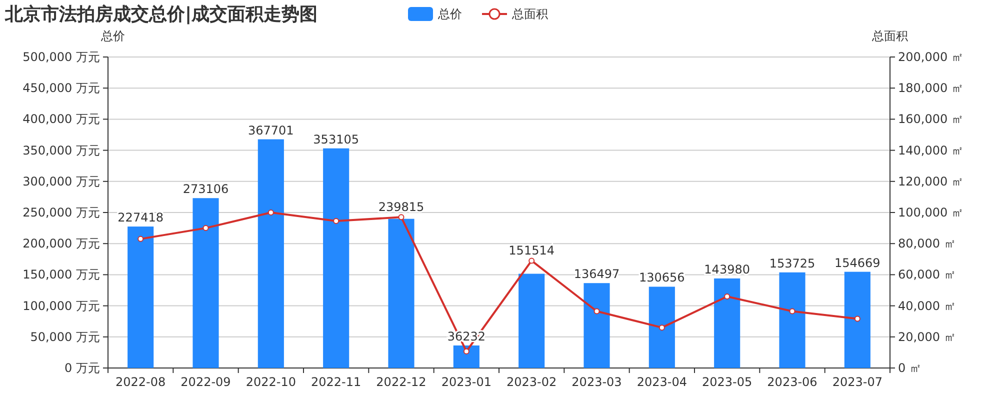  What do you see at coordinates (931, 57) in the screenshot?
I see `y2-tick-label: 200,000 ㎡` at bounding box center [931, 57].